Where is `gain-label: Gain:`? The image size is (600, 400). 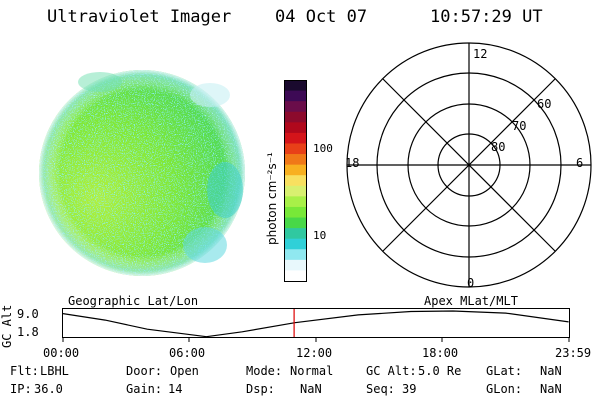 gain-label: Gain: is located at coordinates (144, 389).